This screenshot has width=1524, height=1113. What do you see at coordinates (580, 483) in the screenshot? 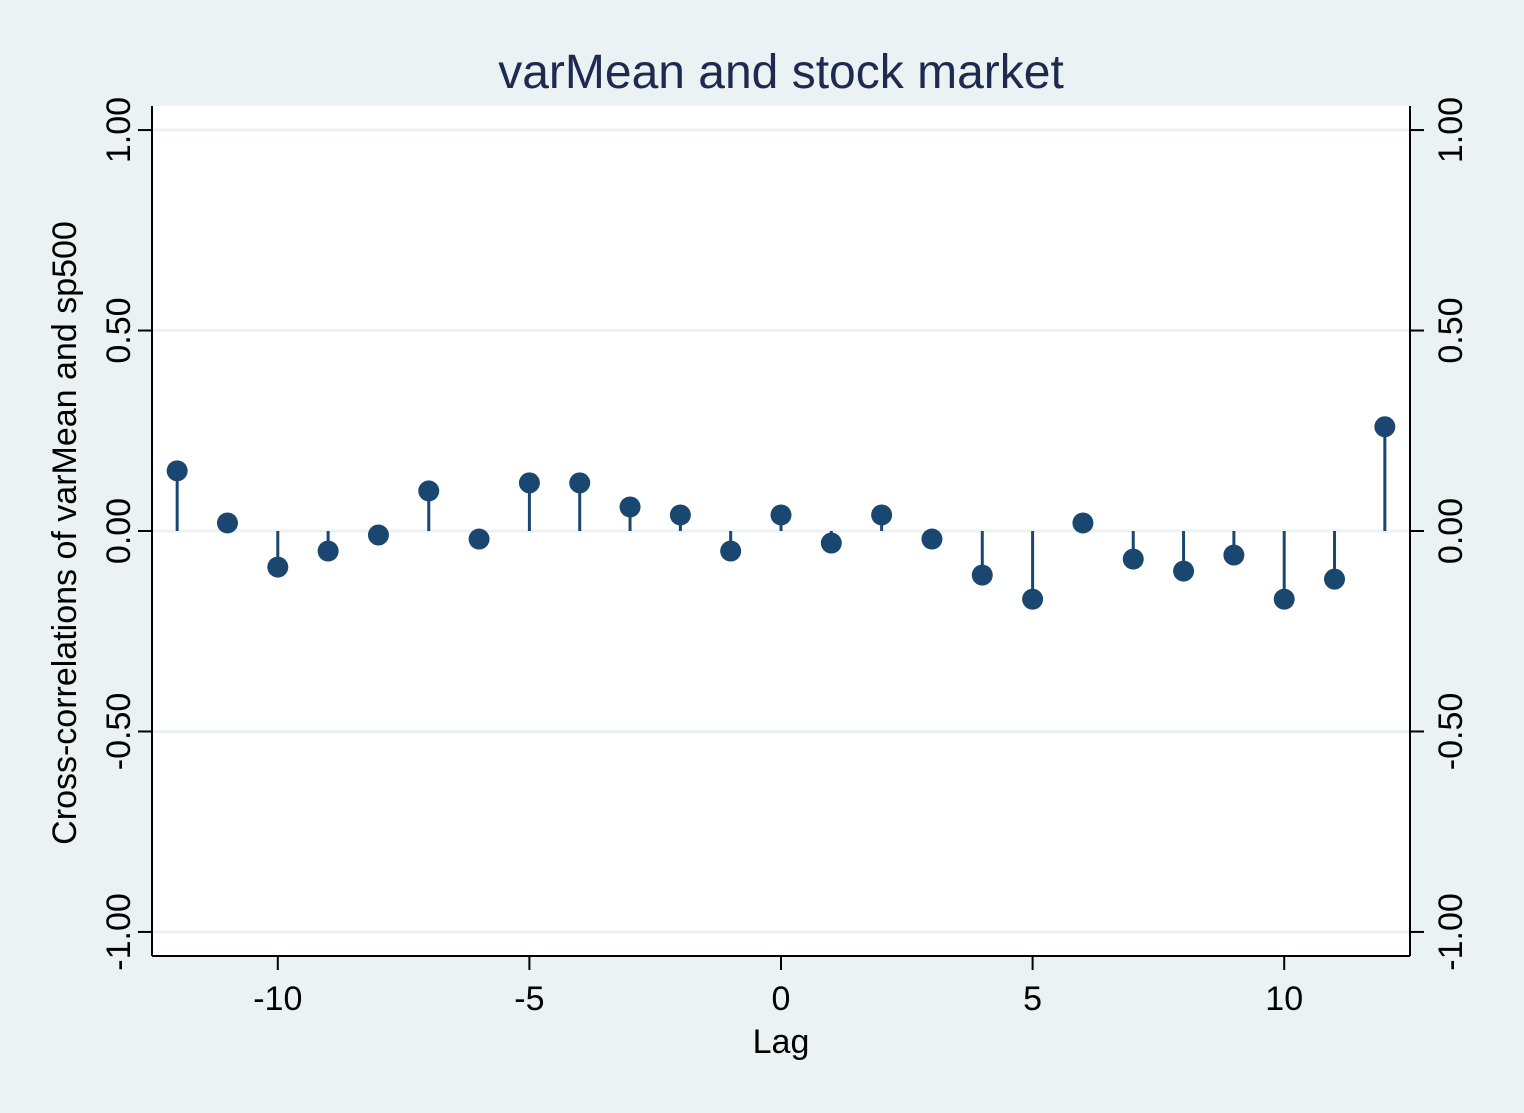
I see `point-lag--4` at bounding box center [580, 483].